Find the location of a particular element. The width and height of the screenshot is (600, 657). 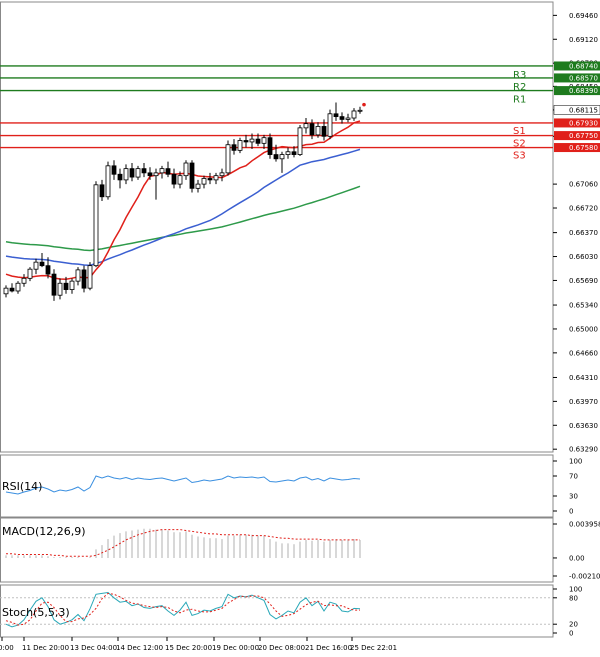

rsi-y-tick-label: 30 is located at coordinates (573, 497).